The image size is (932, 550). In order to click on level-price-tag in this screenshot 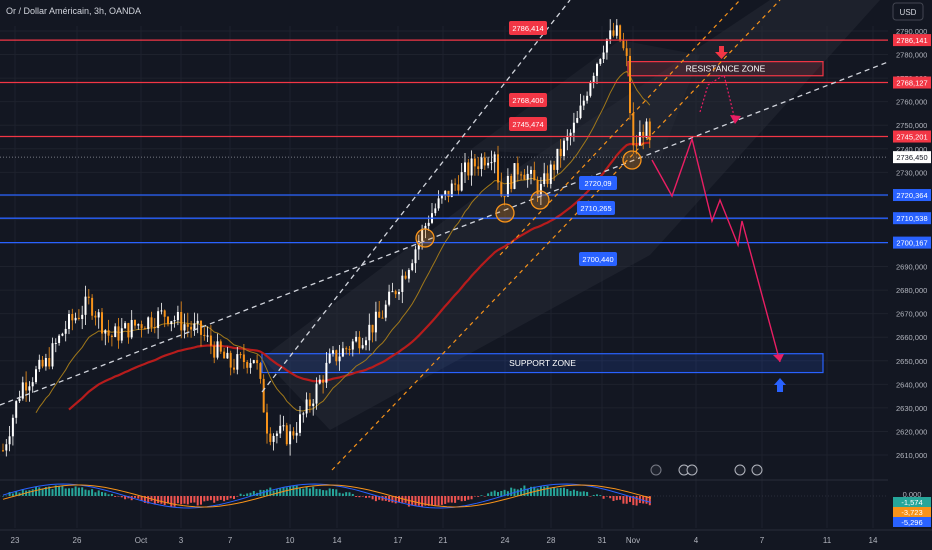, I will do `click(912, 242)`.